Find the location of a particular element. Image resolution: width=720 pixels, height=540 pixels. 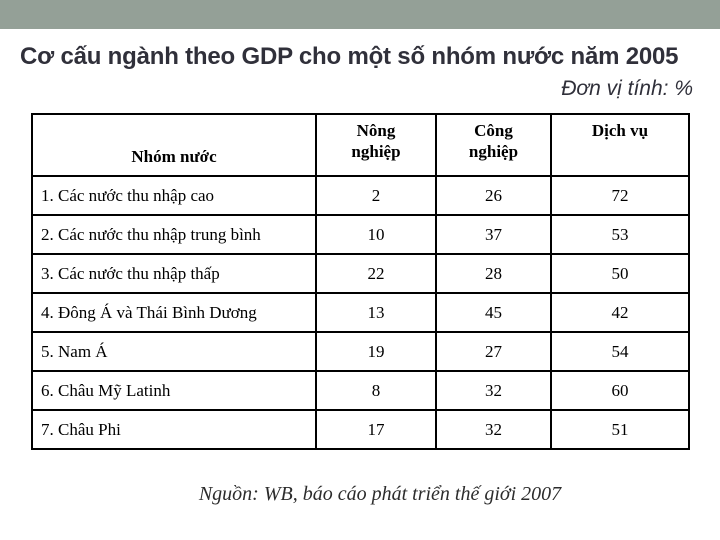

table-row: 4. Đông Á và Thái Bình Dương 13 45 42 is located at coordinates (360, 312).